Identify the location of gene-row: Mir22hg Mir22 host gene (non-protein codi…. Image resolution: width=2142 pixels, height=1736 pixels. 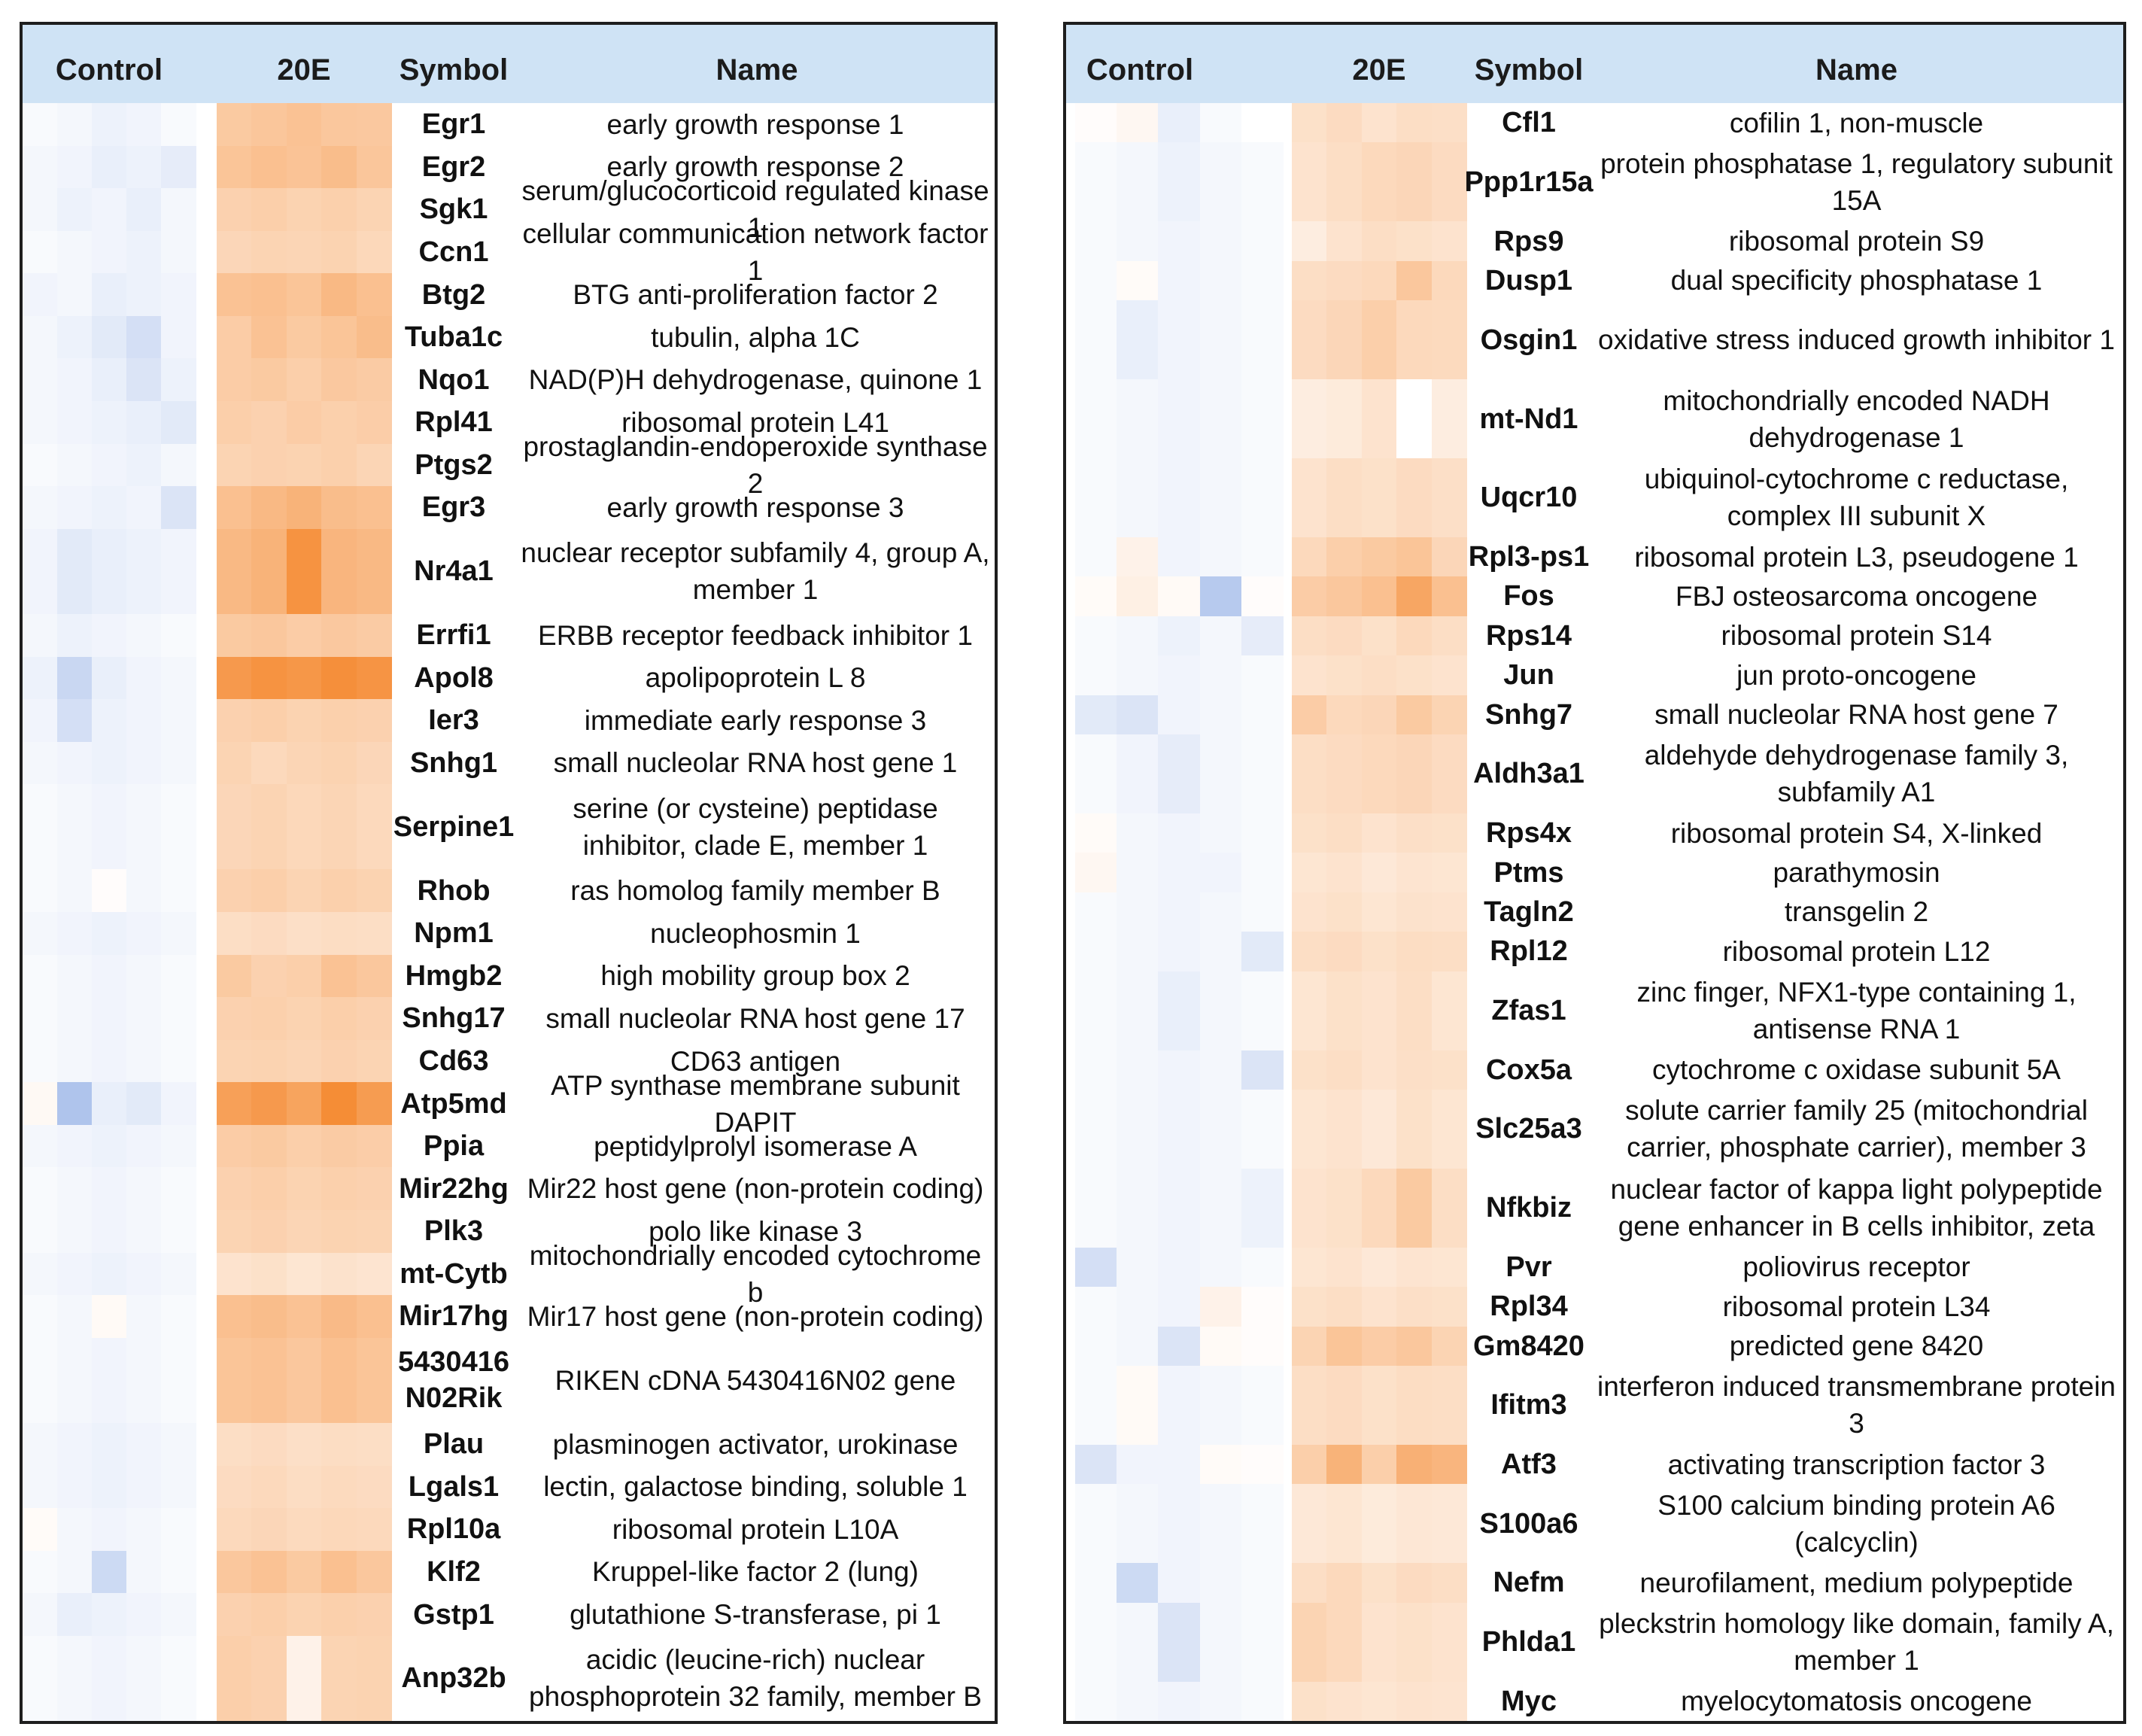
(509, 1188).